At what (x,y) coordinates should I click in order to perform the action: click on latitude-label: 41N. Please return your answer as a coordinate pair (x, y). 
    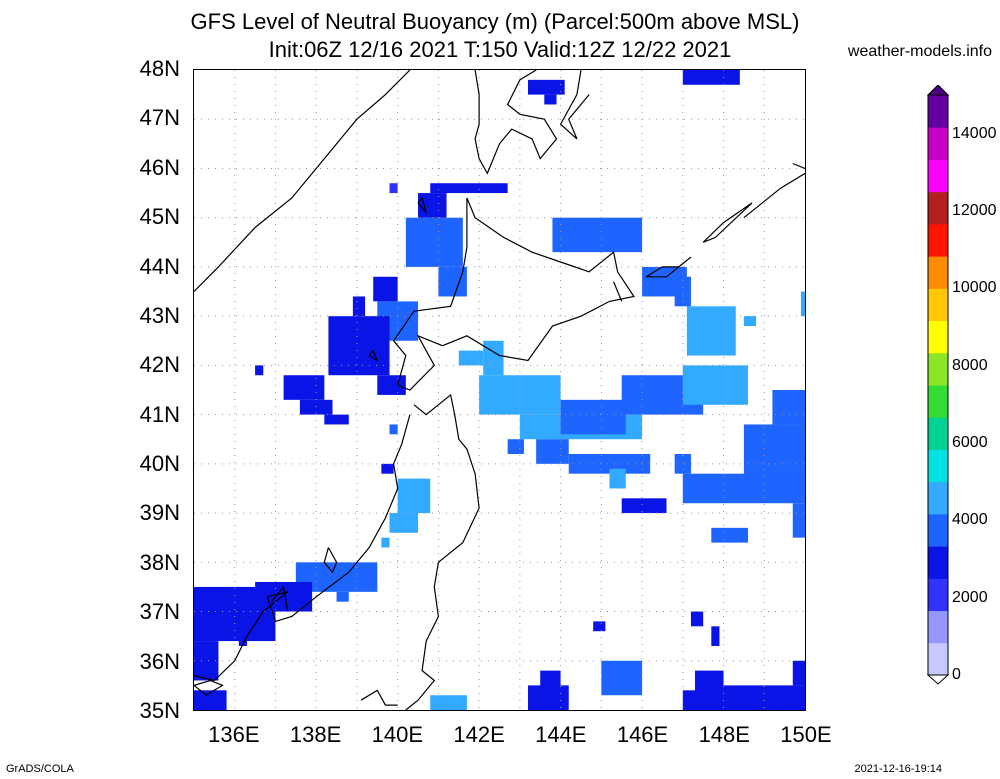
    Looking at the image, I should click on (159, 414).